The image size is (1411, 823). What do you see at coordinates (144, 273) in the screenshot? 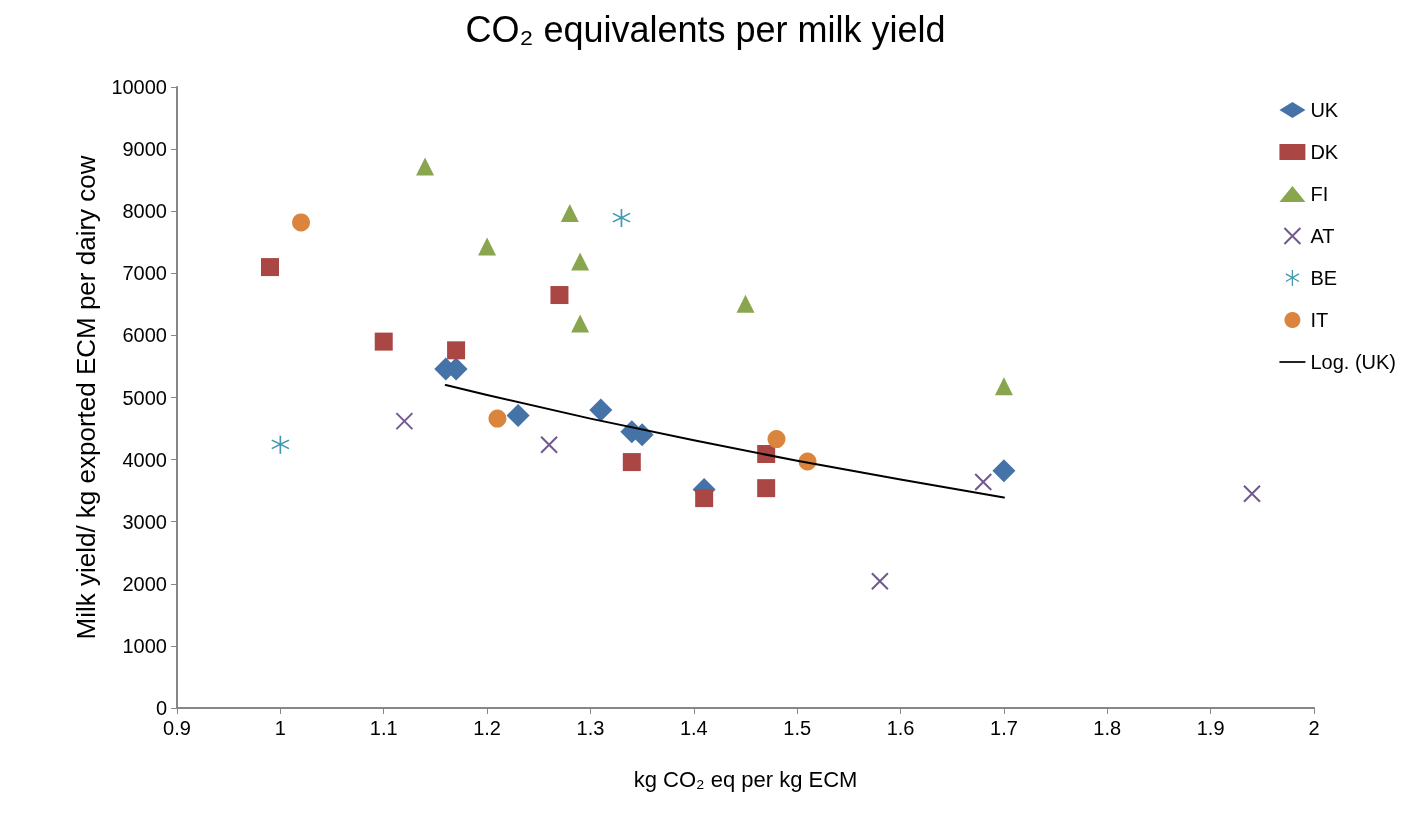
I see `y-tick-label: 7000` at bounding box center [144, 273].